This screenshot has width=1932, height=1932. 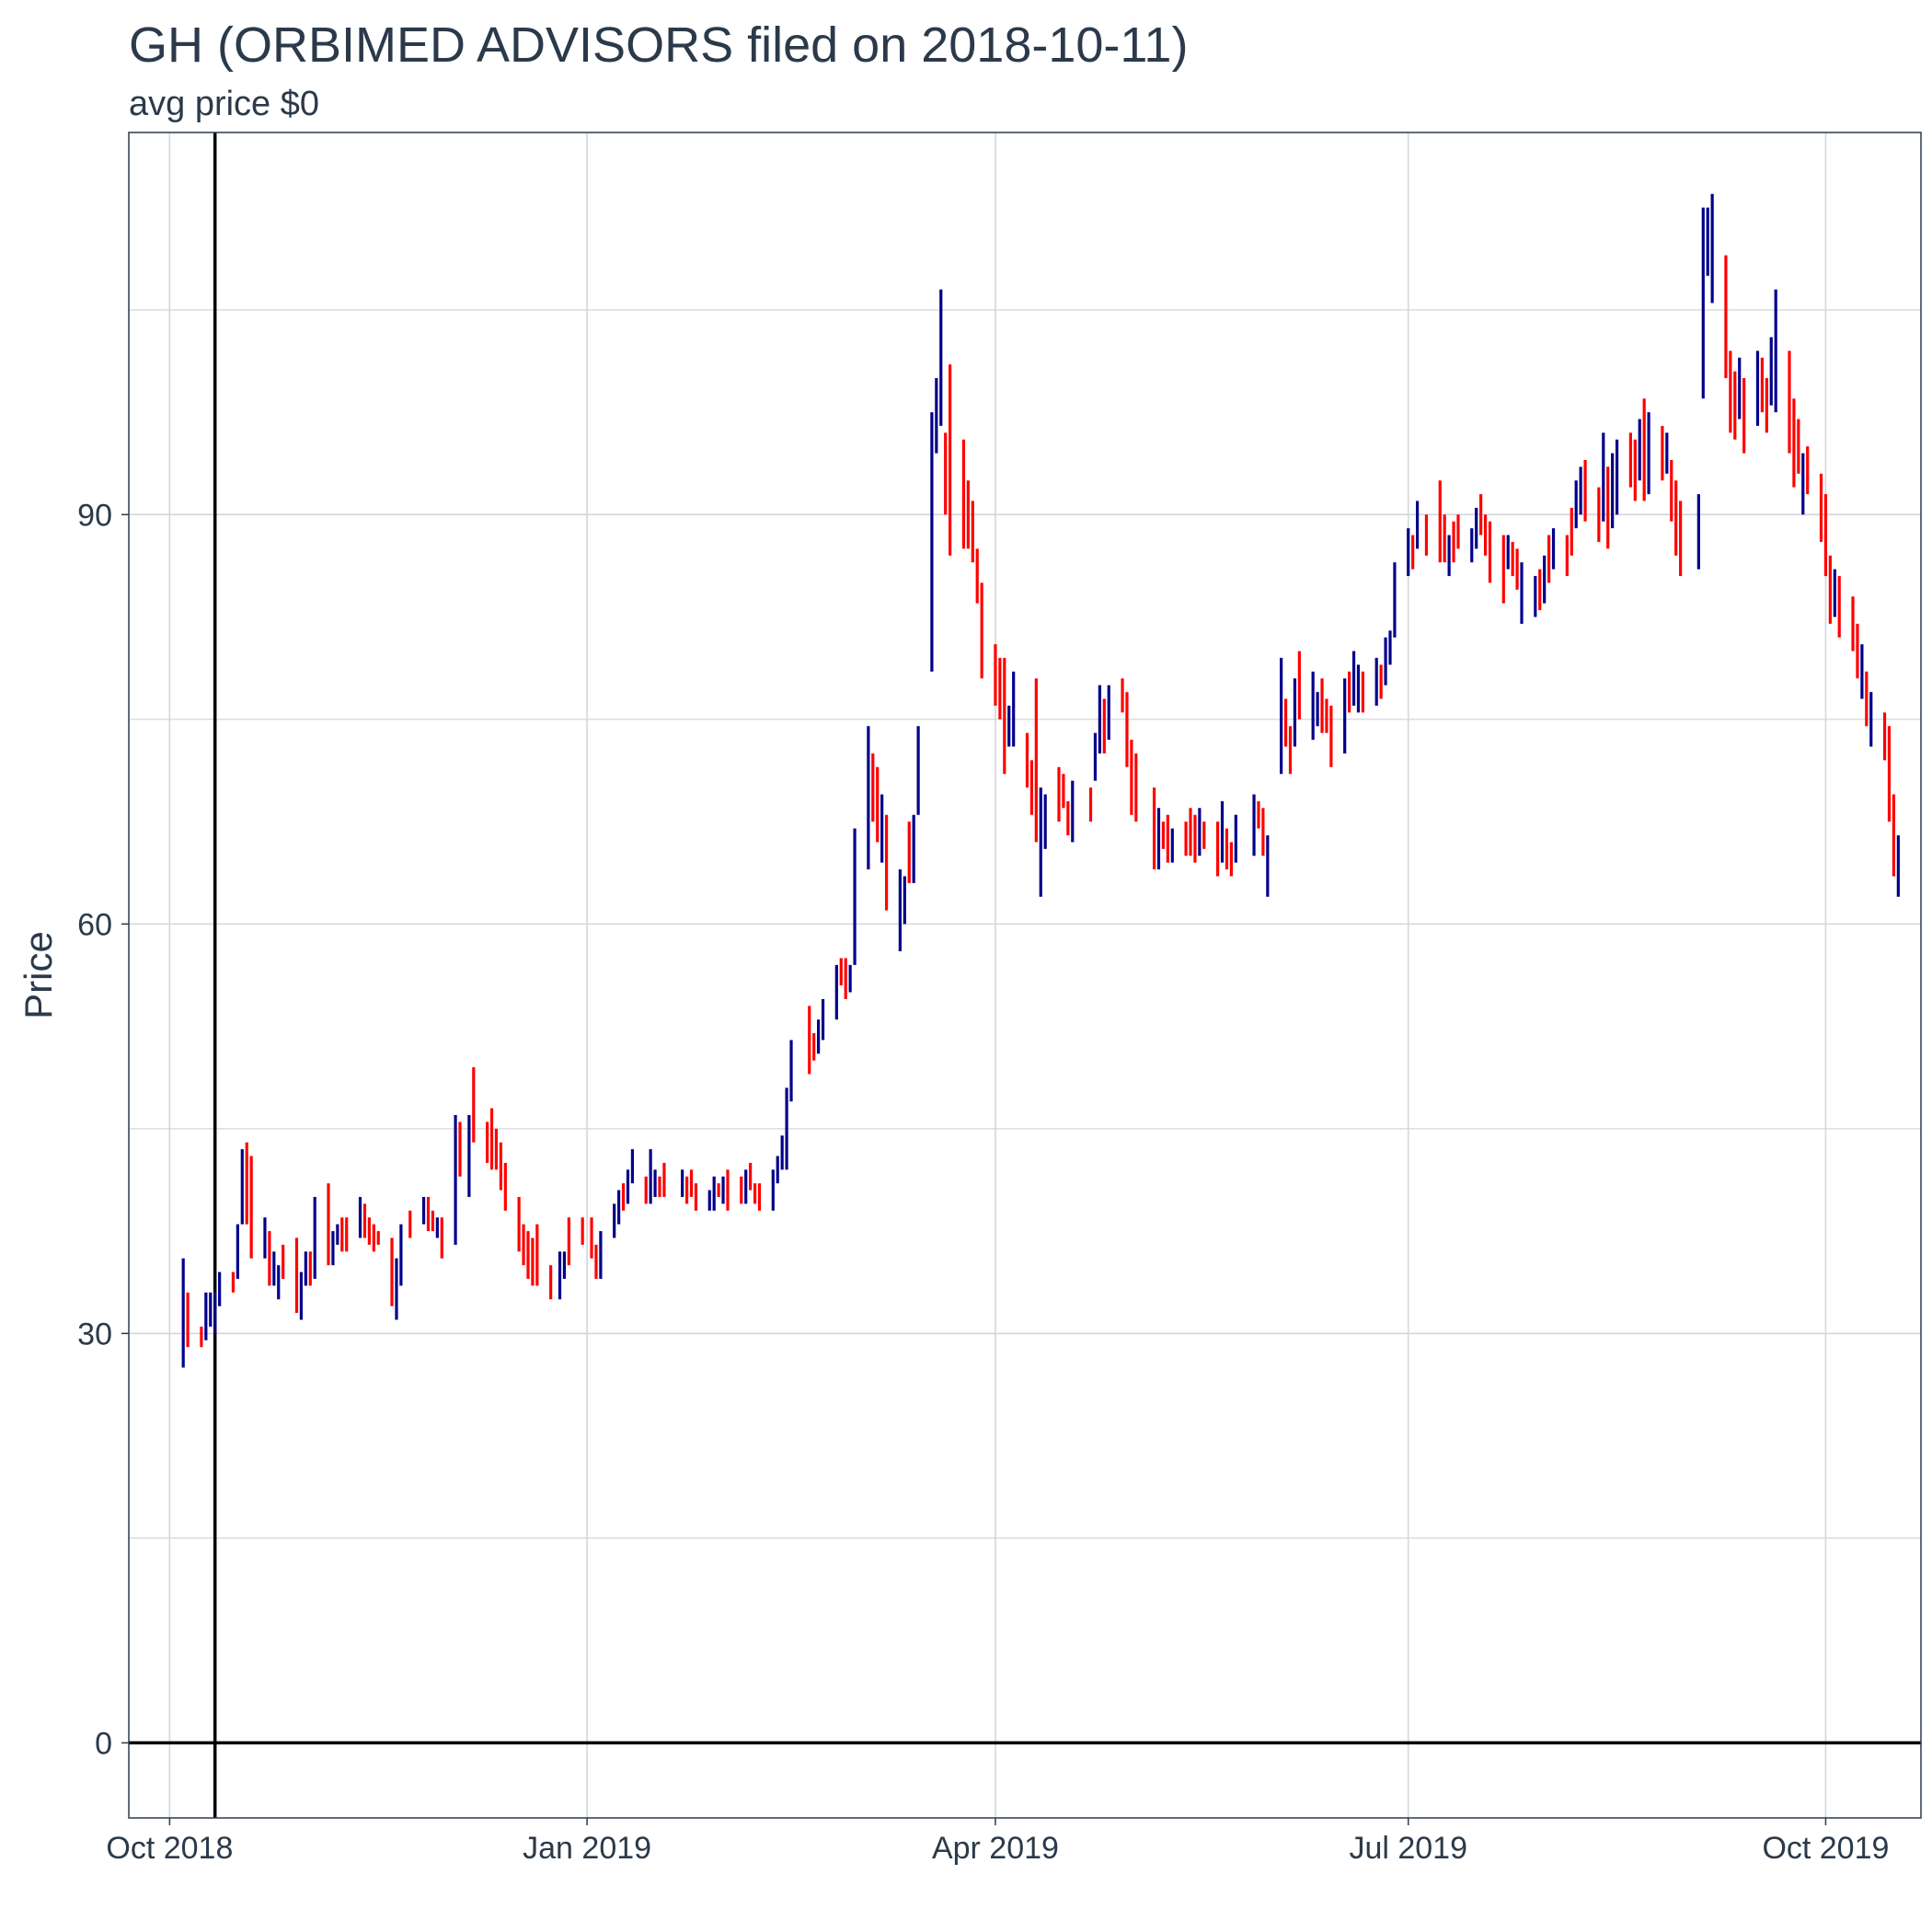 I want to click on y-tick-label: 60, so click(x=94, y=924).